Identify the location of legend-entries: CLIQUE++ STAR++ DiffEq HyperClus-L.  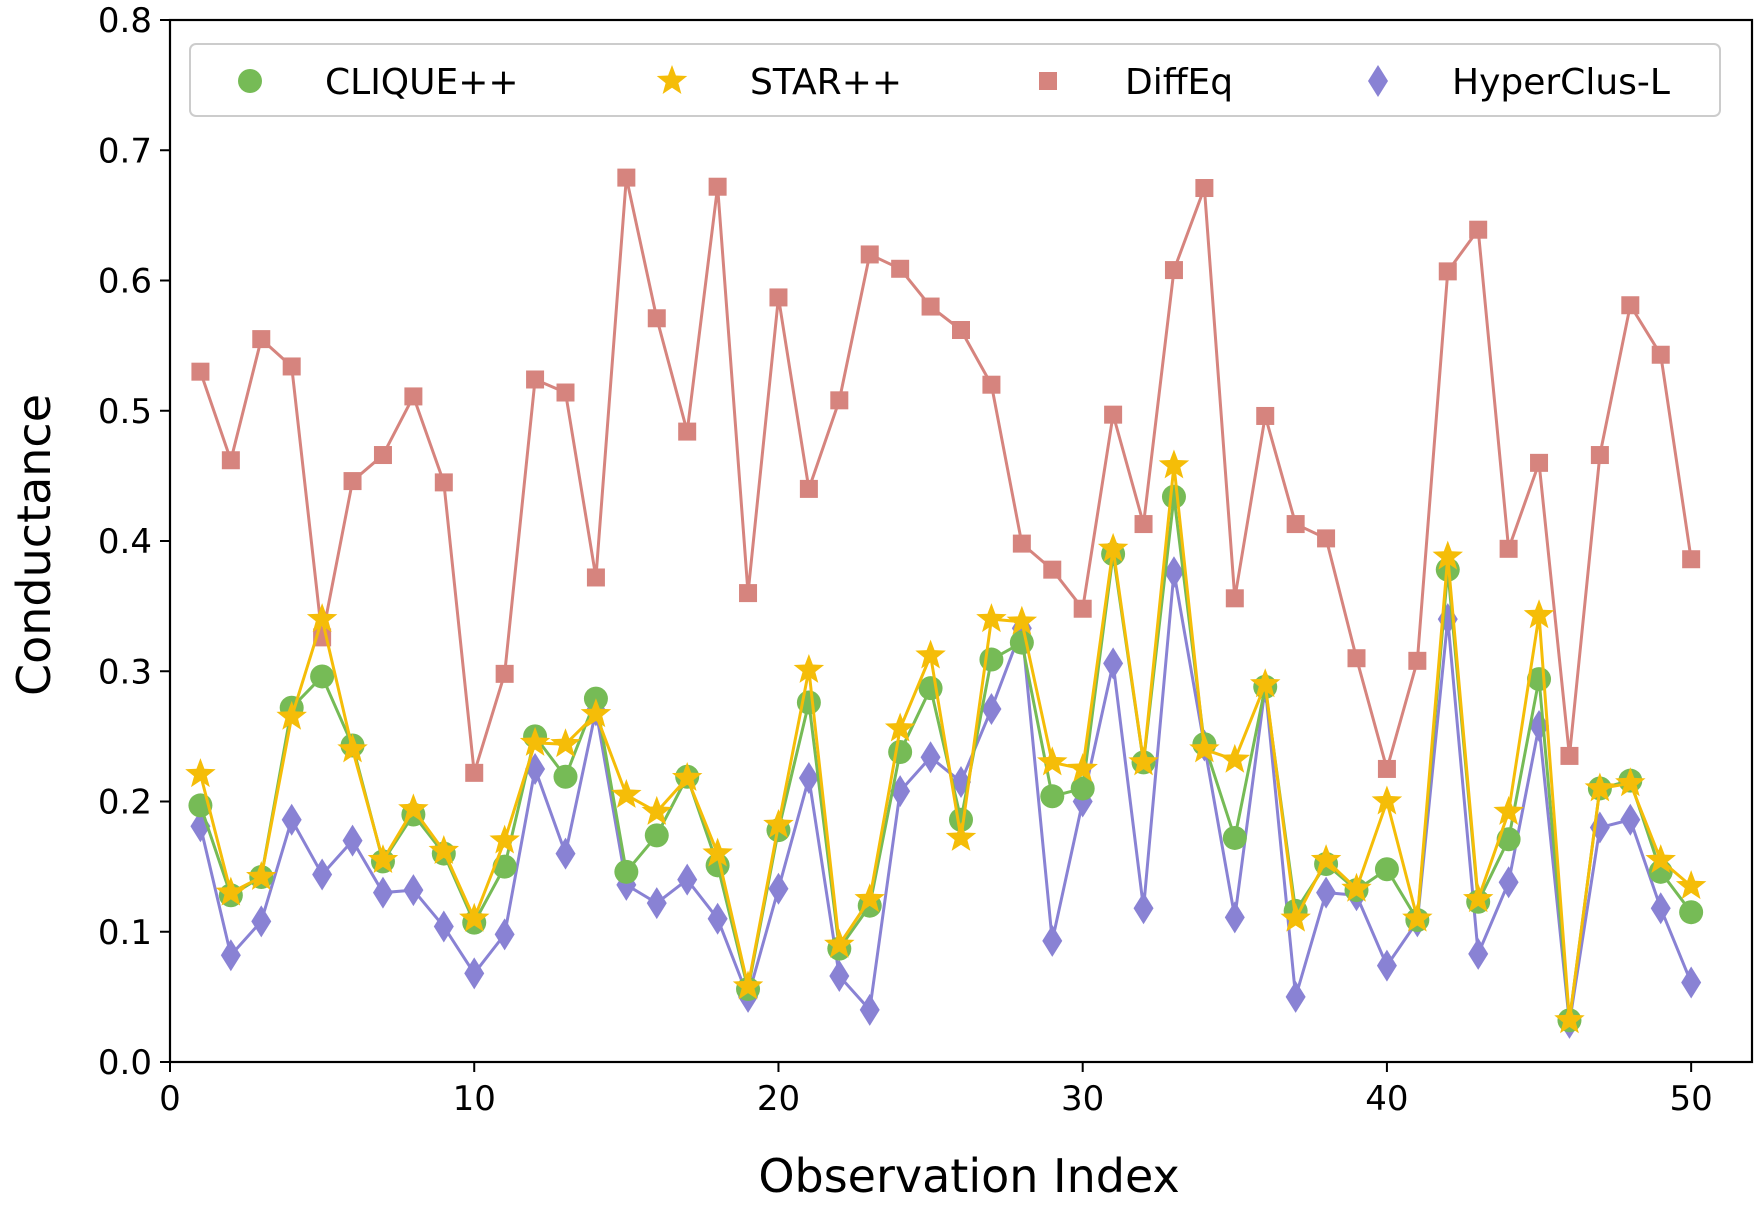
(954, 82).